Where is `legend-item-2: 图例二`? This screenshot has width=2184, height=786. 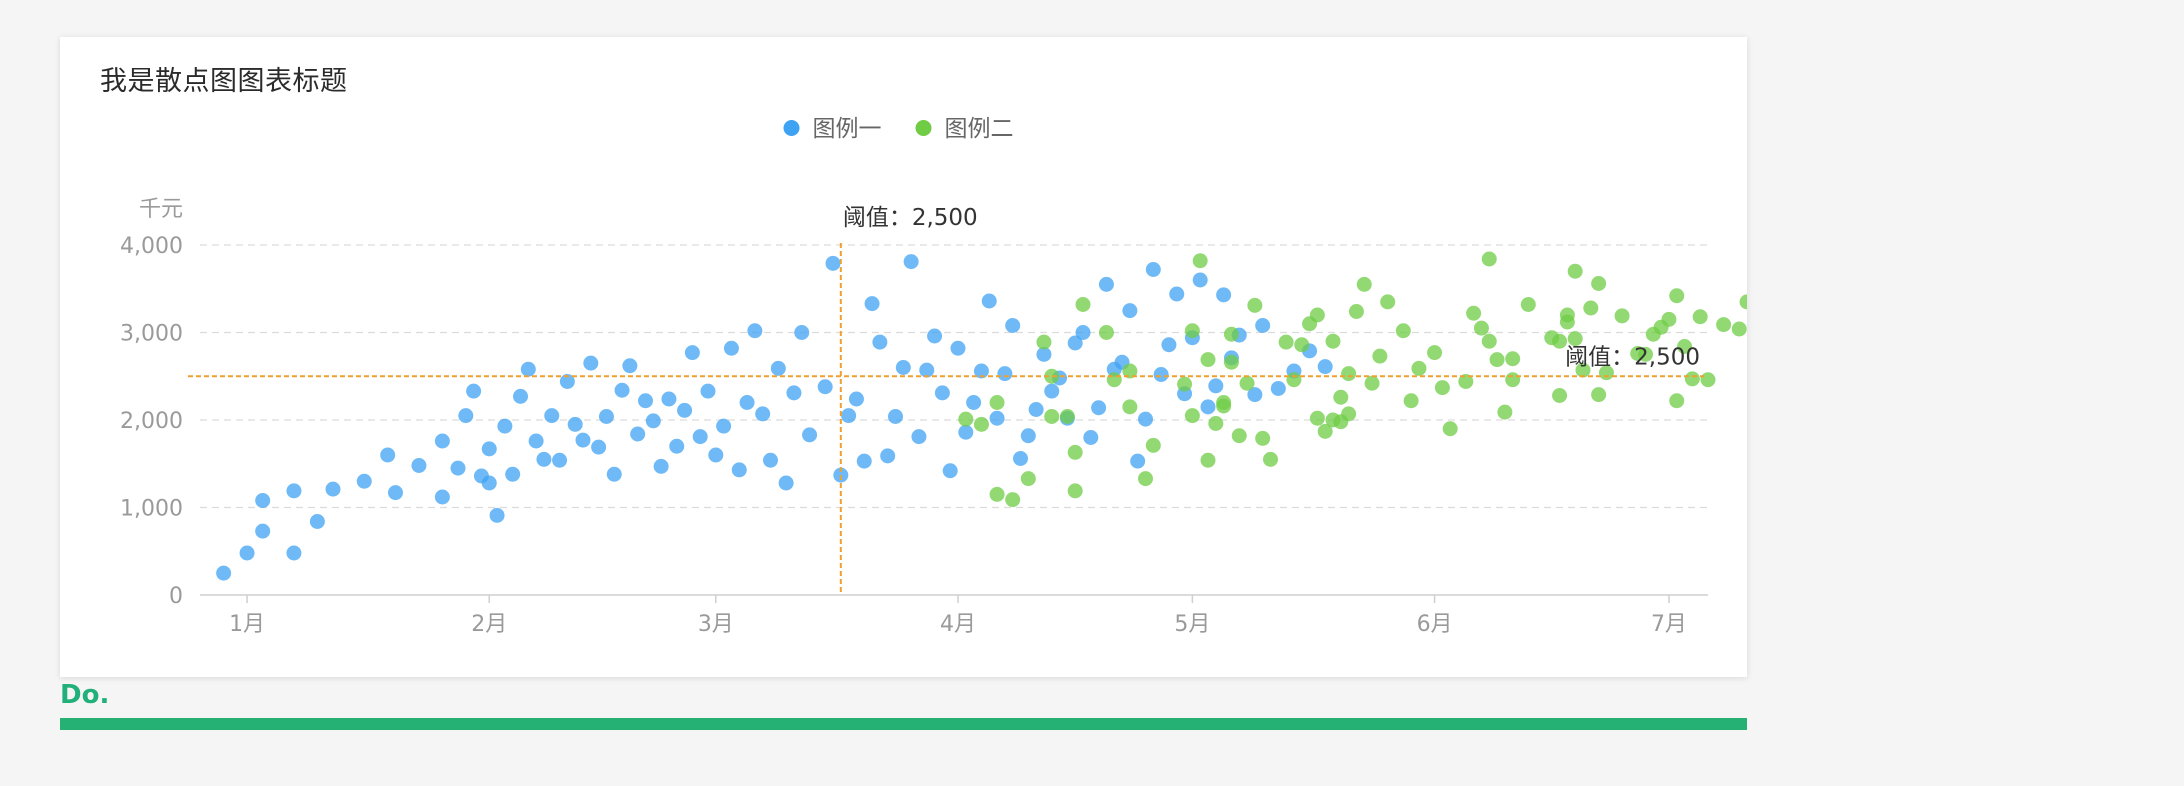
legend-item-2: 图例二 is located at coordinates (964, 129).